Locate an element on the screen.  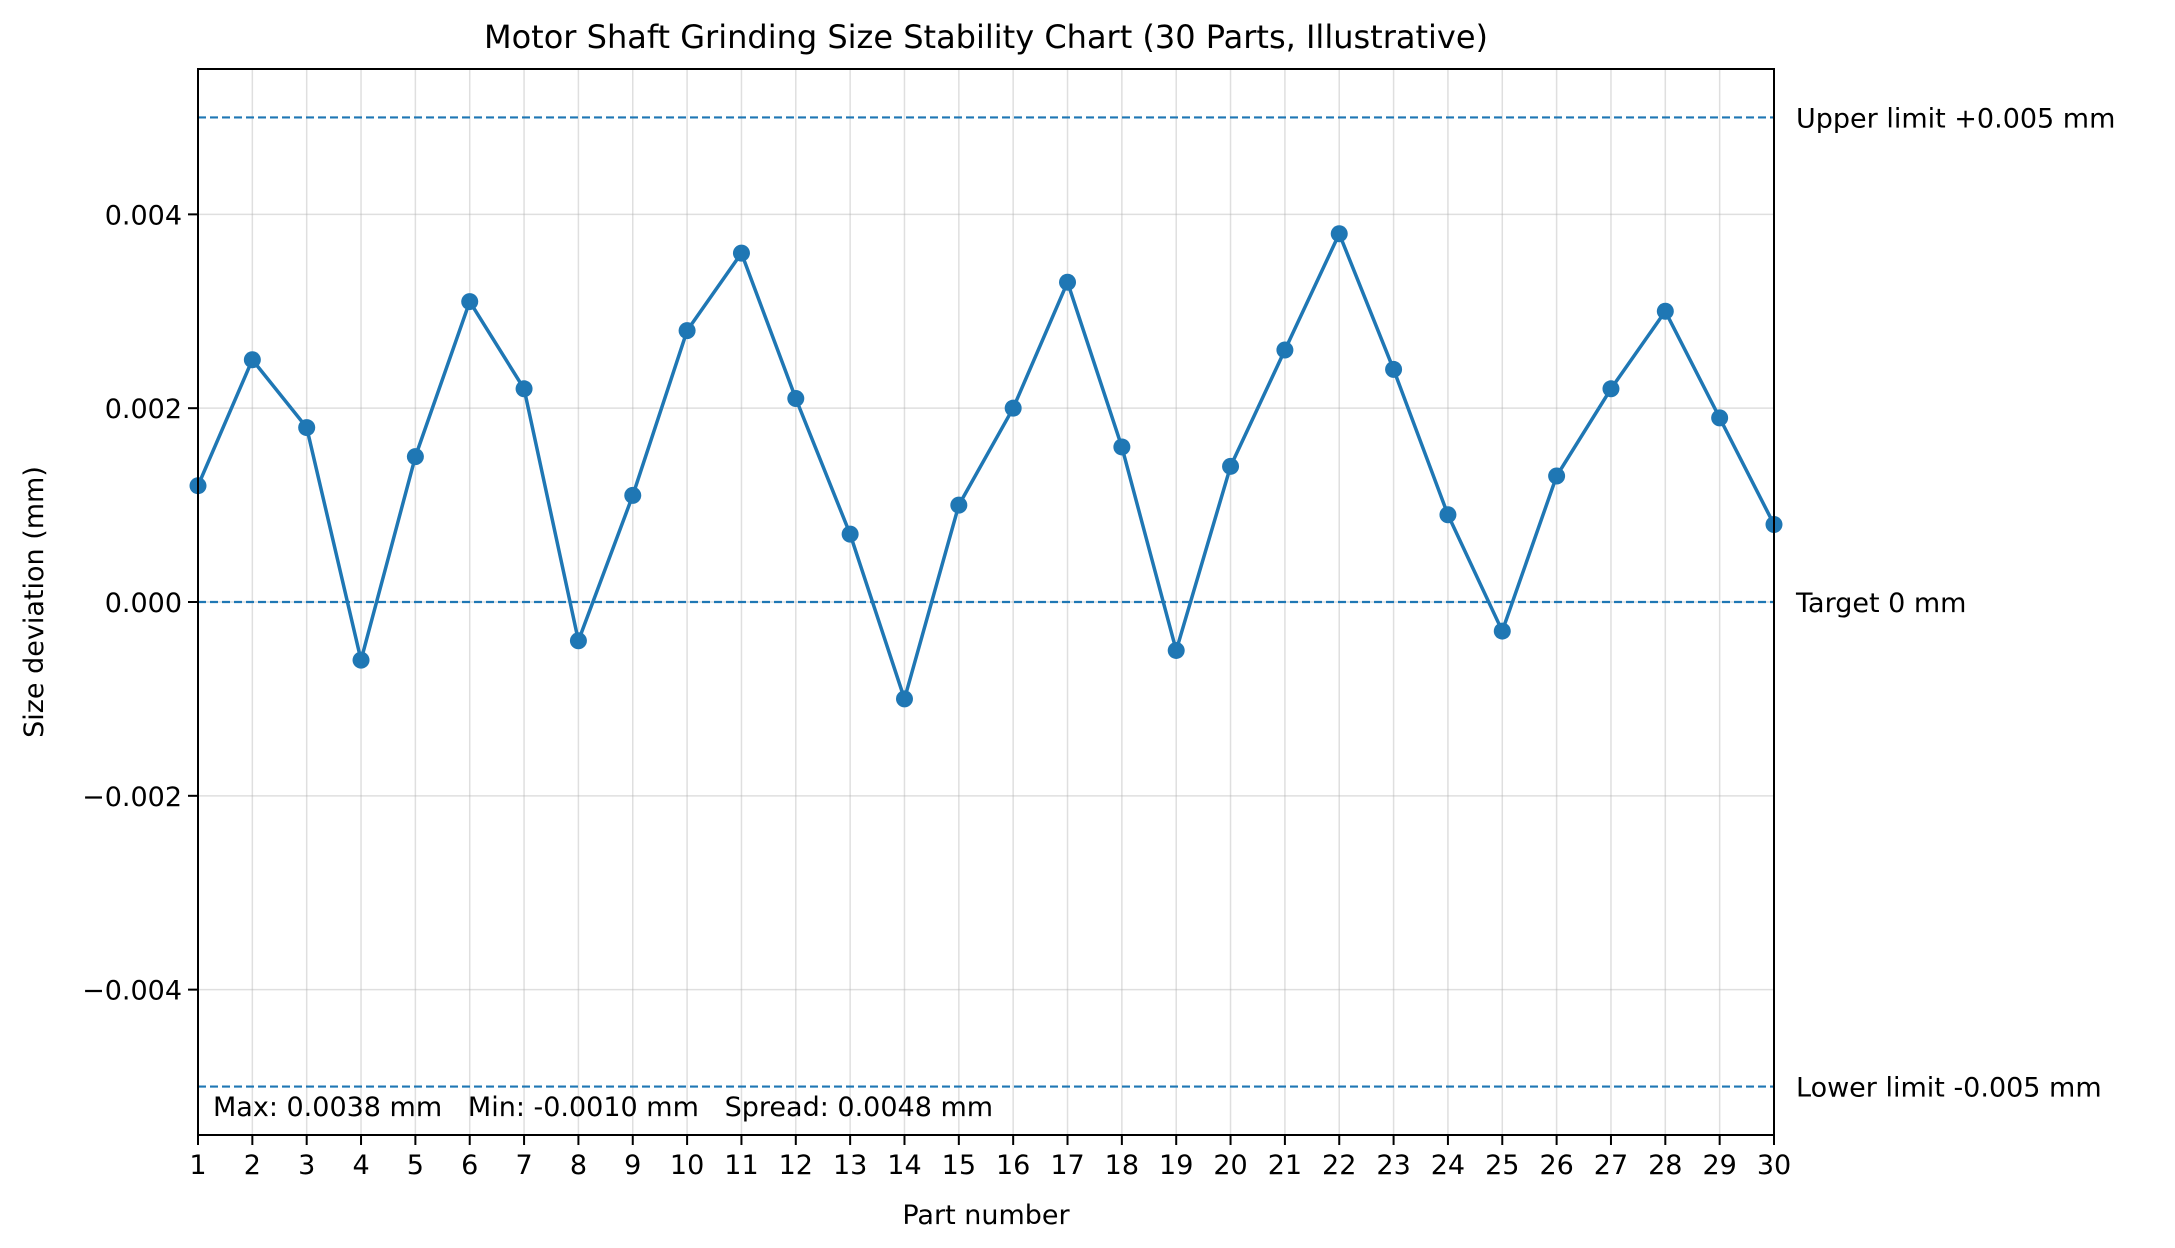
x-tick-label: 23 is located at coordinates (1393, 1165).